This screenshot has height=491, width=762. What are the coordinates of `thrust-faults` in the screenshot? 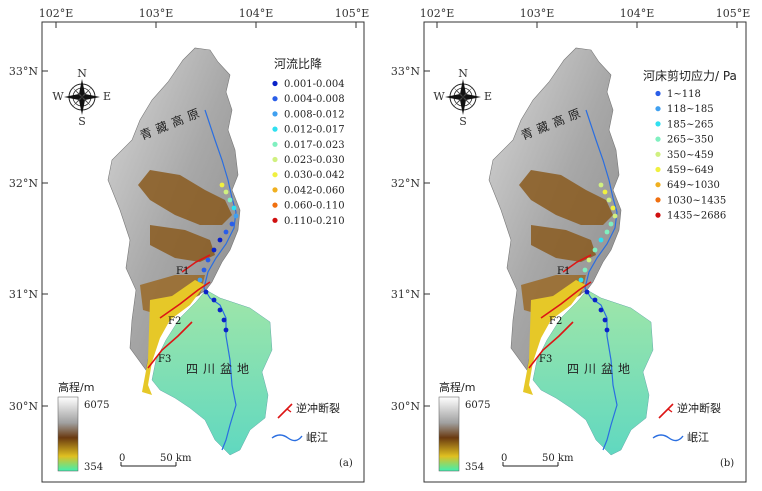 It's located at (179, 311).